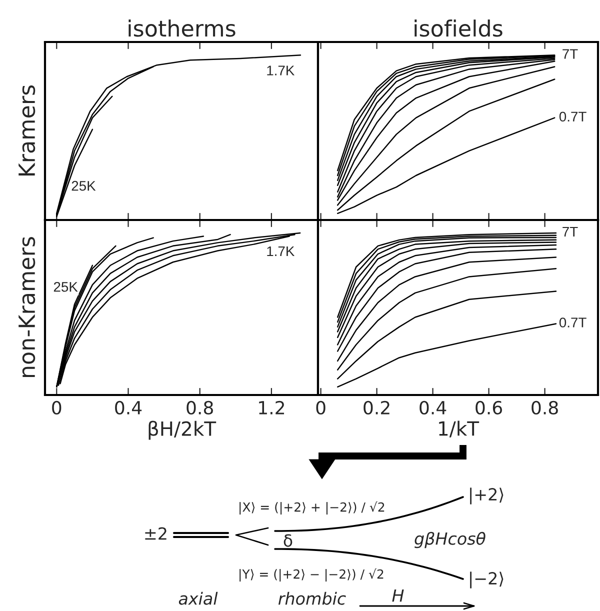  What do you see at coordinates (198, 598) in the screenshot?
I see `text: axial` at bounding box center [198, 598].